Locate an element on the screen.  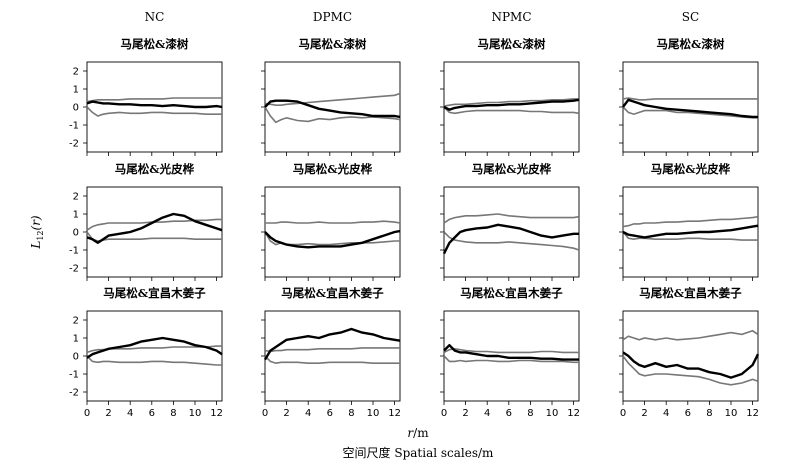
panel-title-r1c3: 马尾松&光皮桦 is located at coordinates (691, 169).